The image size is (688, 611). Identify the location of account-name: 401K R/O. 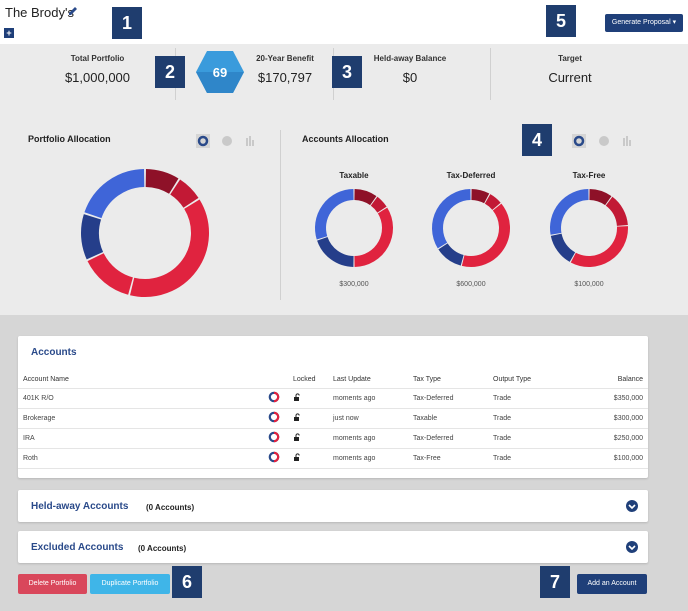
(140, 398).